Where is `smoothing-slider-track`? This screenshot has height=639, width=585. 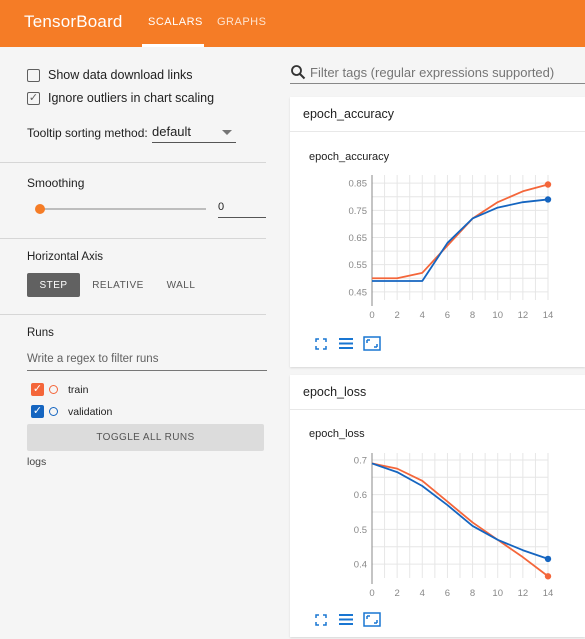
smoothing-slider-track is located at coordinates (123, 209).